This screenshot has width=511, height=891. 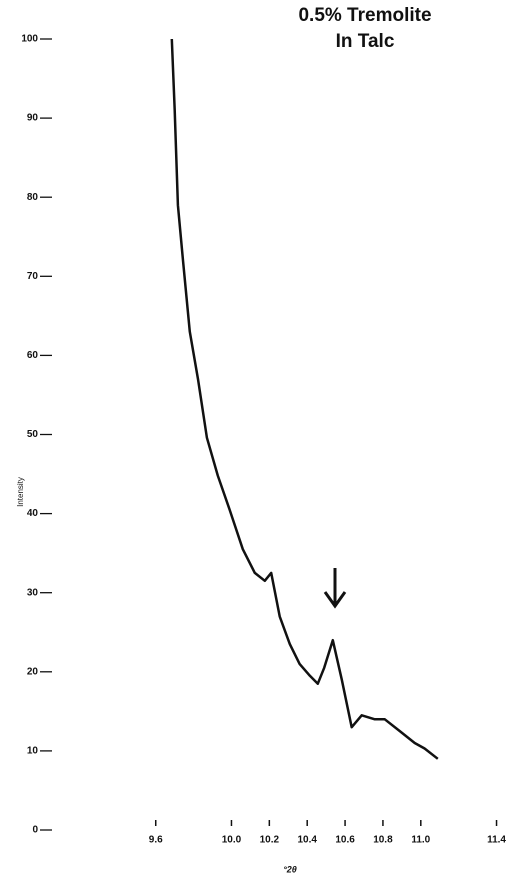 I want to click on y-tick-label: 0, so click(x=35, y=830).